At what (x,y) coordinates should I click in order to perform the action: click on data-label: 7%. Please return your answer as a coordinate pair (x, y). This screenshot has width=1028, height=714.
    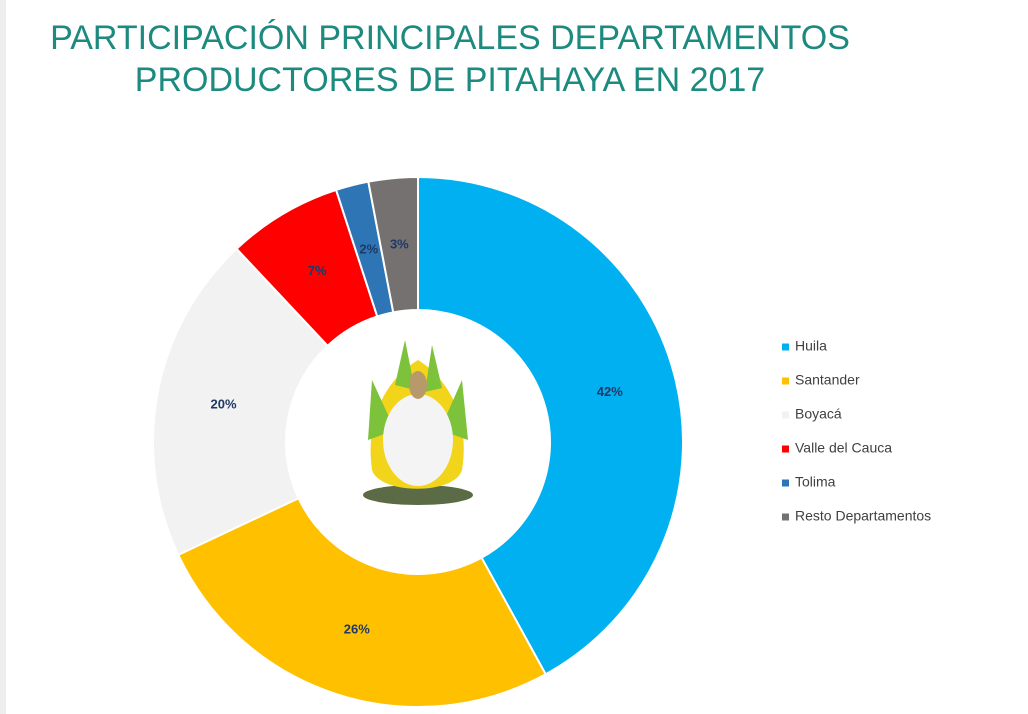
    Looking at the image, I should click on (317, 270).